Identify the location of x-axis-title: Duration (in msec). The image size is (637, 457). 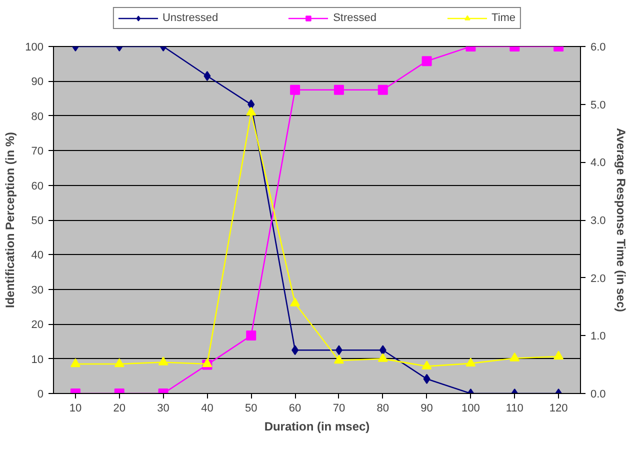
(317, 427).